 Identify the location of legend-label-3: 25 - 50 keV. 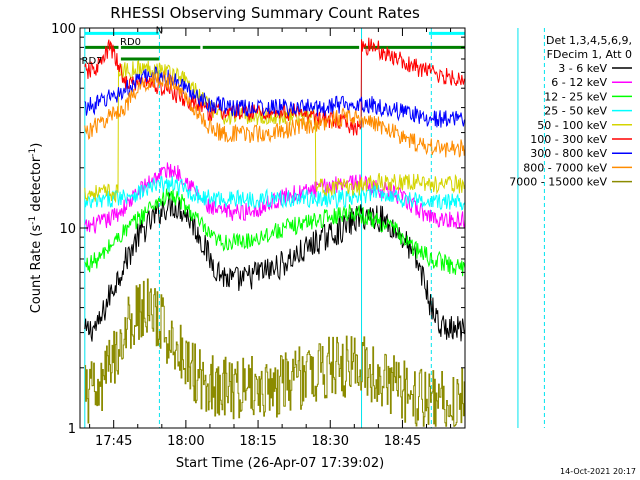
(575, 111).